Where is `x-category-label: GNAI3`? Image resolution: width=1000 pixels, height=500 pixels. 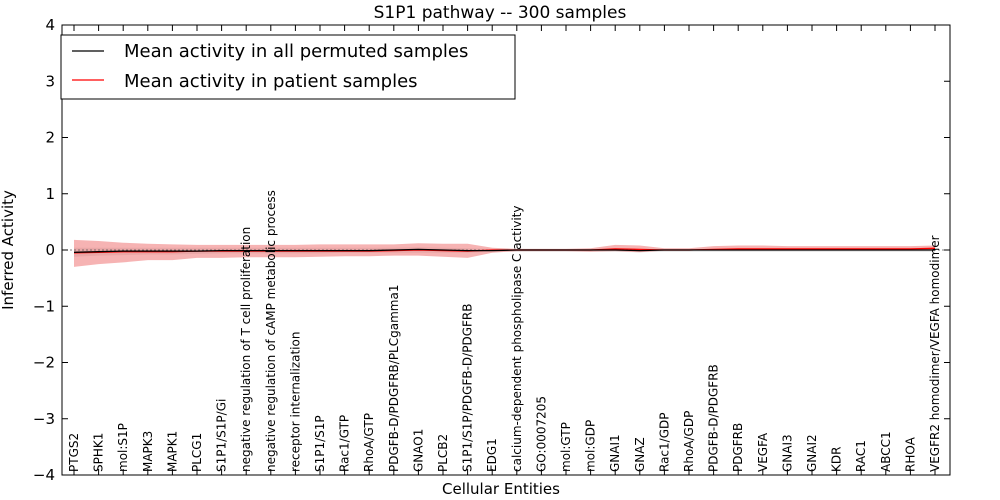
x-category-label: GNAI3 is located at coordinates (787, 453).